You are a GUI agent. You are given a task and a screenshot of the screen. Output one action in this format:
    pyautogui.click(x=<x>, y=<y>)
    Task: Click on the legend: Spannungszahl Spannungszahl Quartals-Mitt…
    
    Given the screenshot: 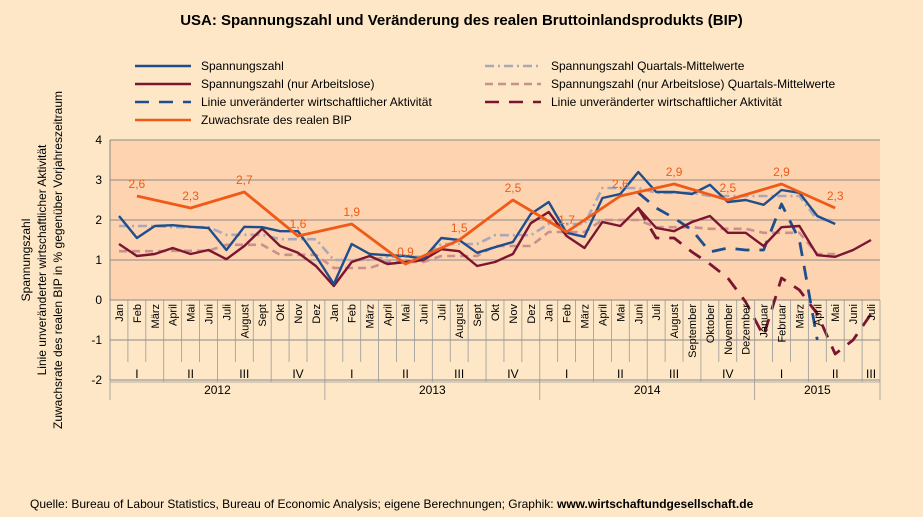 What is the action you would take?
    pyautogui.click(x=485, y=93)
    